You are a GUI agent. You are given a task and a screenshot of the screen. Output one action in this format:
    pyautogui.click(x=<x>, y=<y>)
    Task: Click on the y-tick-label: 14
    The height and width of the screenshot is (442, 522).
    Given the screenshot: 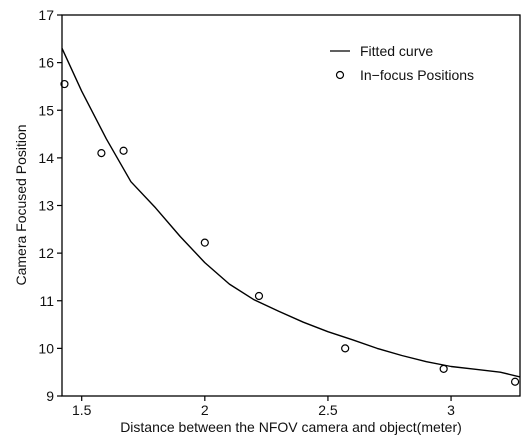 What is the action you would take?
    pyautogui.click(x=46, y=158)
    